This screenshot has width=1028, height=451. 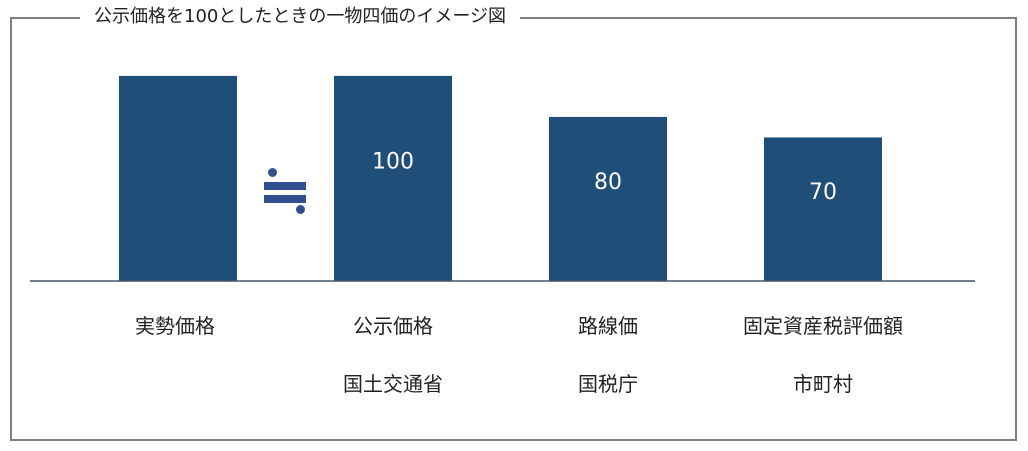 What do you see at coordinates (393, 161) in the screenshot?
I see `bar-value-label-1: 100` at bounding box center [393, 161].